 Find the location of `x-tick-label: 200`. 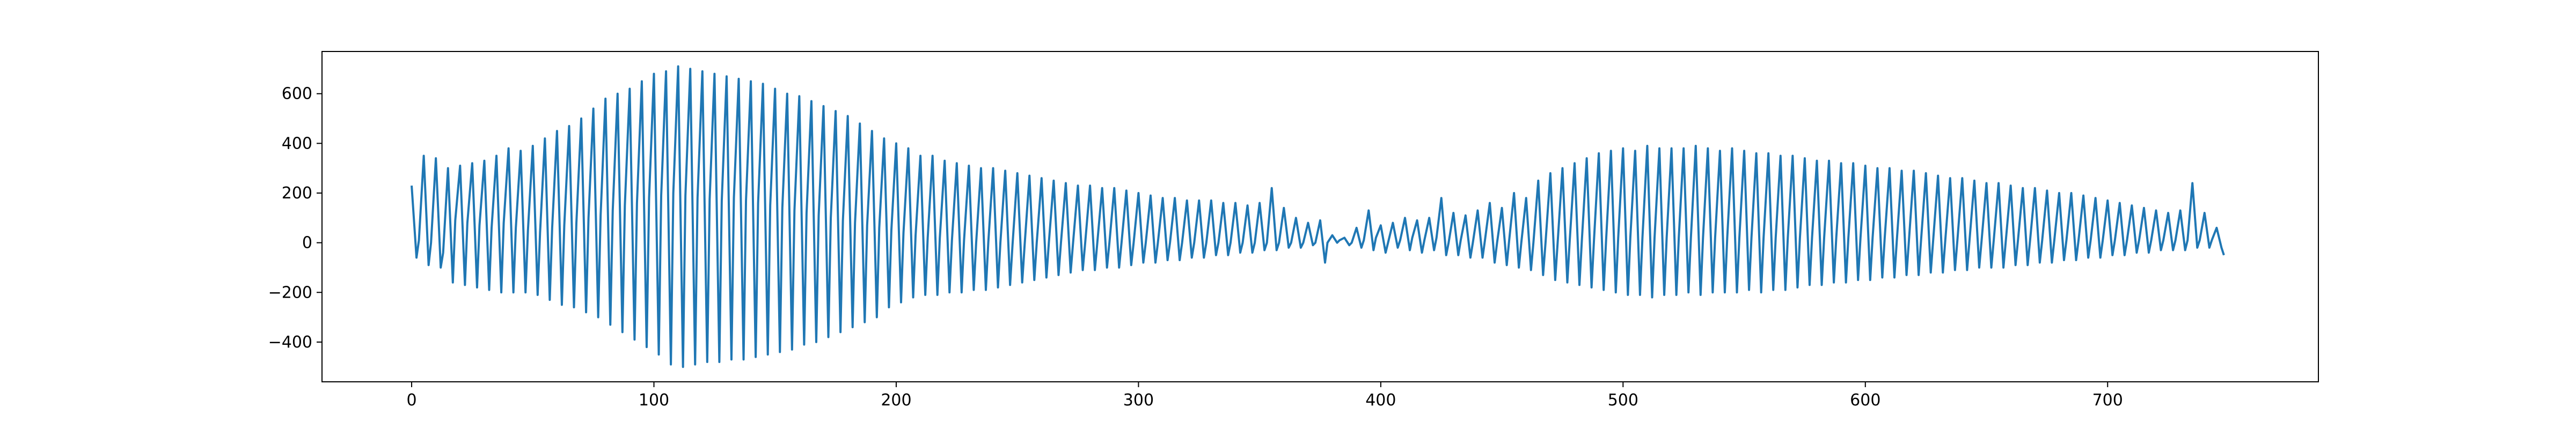

x-tick-label: 200 is located at coordinates (896, 400).